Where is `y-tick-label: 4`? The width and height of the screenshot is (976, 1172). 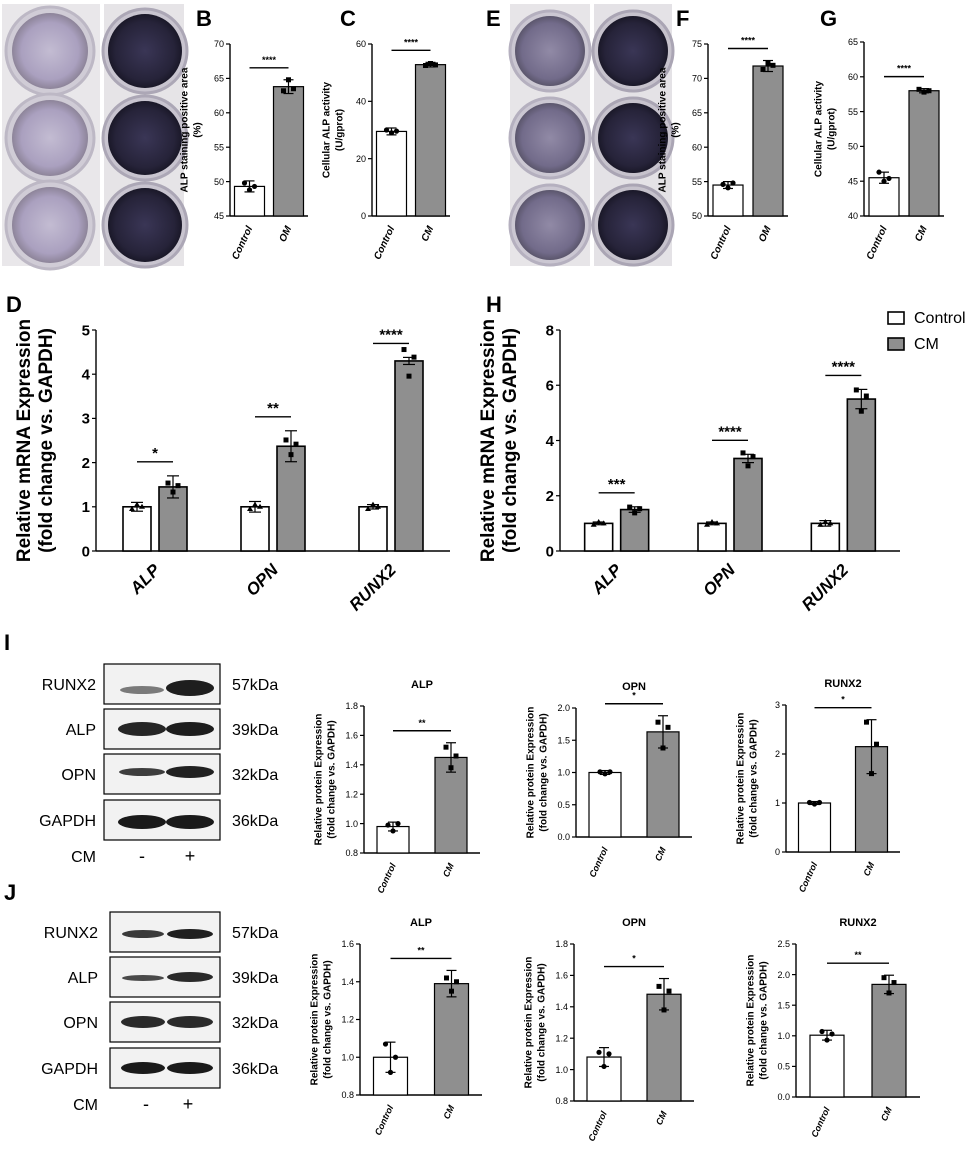 y-tick-label: 4 is located at coordinates (550, 441).